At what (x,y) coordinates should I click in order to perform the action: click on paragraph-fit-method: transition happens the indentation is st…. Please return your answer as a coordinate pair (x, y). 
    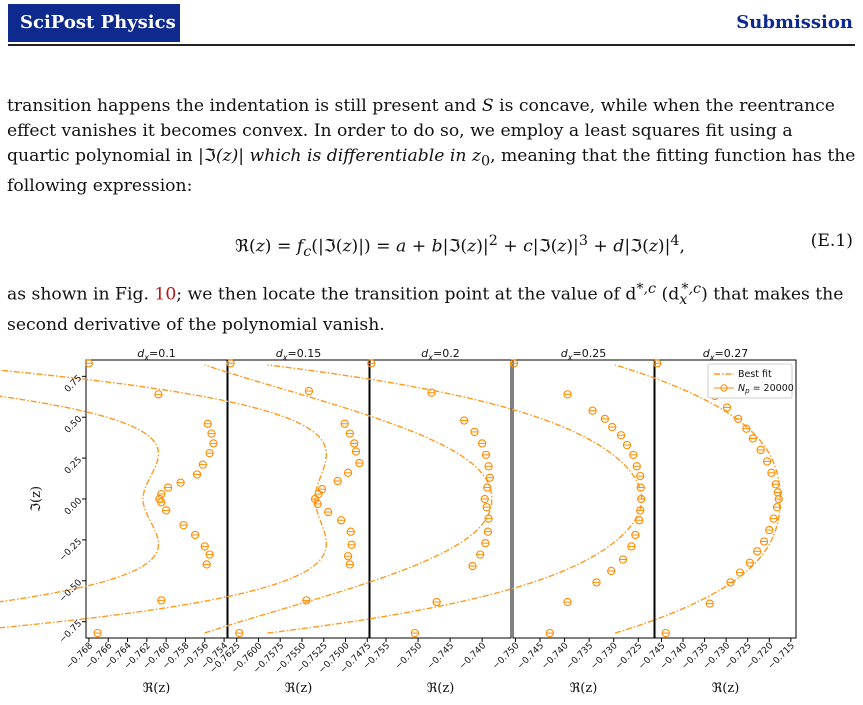
    Looking at the image, I should click on (431, 146).